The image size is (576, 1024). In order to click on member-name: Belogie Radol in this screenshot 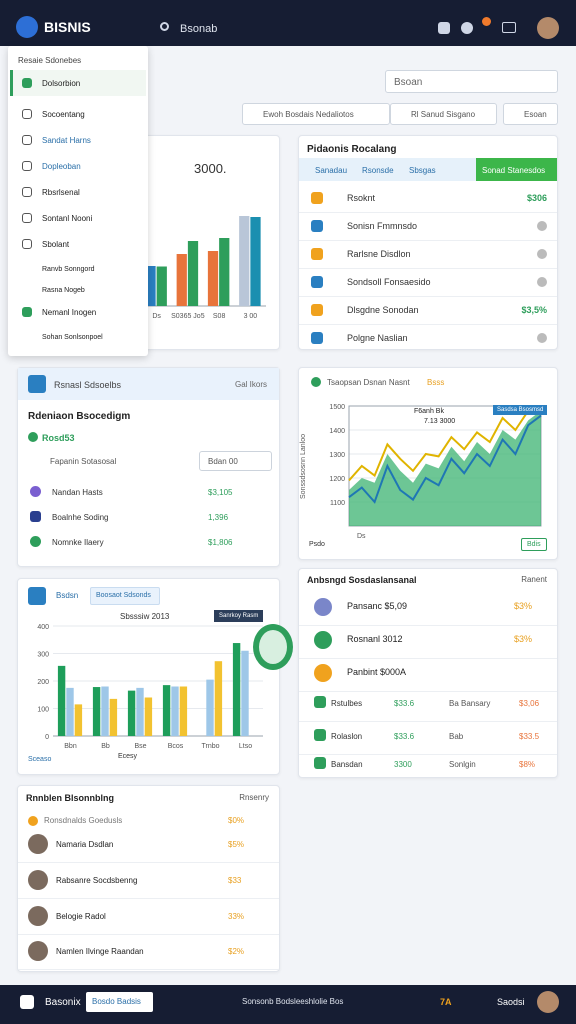, I will do `click(81, 916)`.